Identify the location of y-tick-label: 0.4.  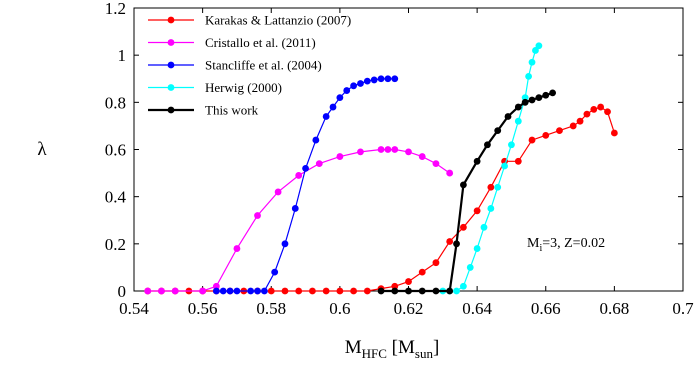
(116, 197).